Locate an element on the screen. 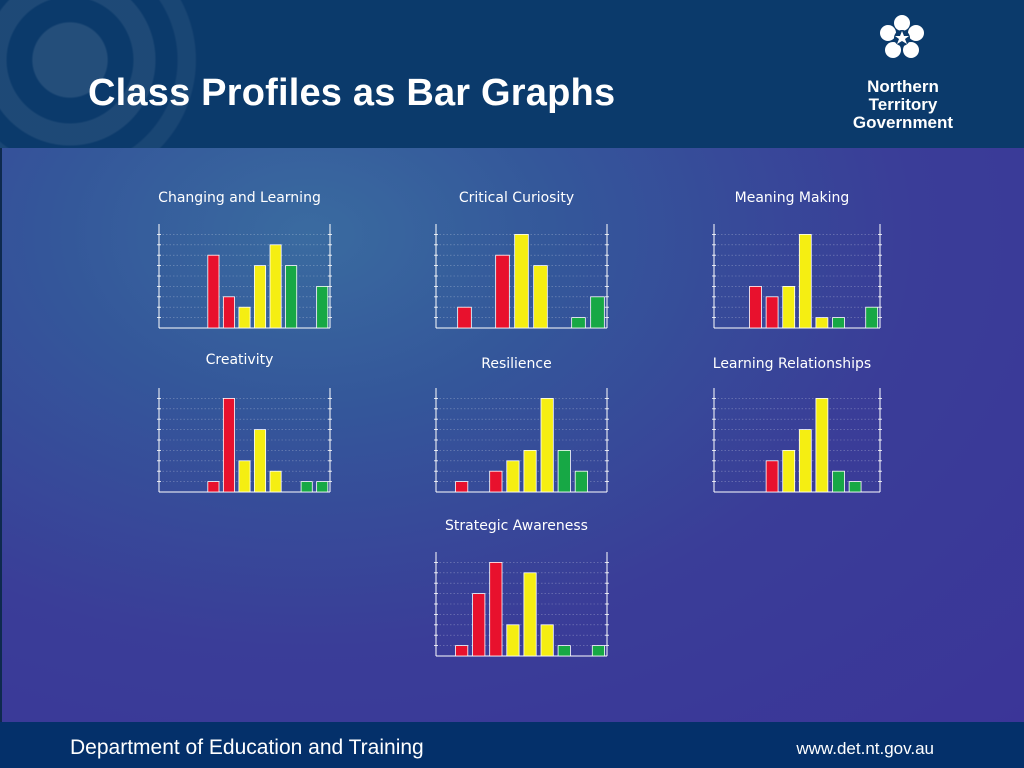 This screenshot has width=1024, height=768. chart-strategic-awareness: Strategic Awareness is located at coordinates (516, 590).